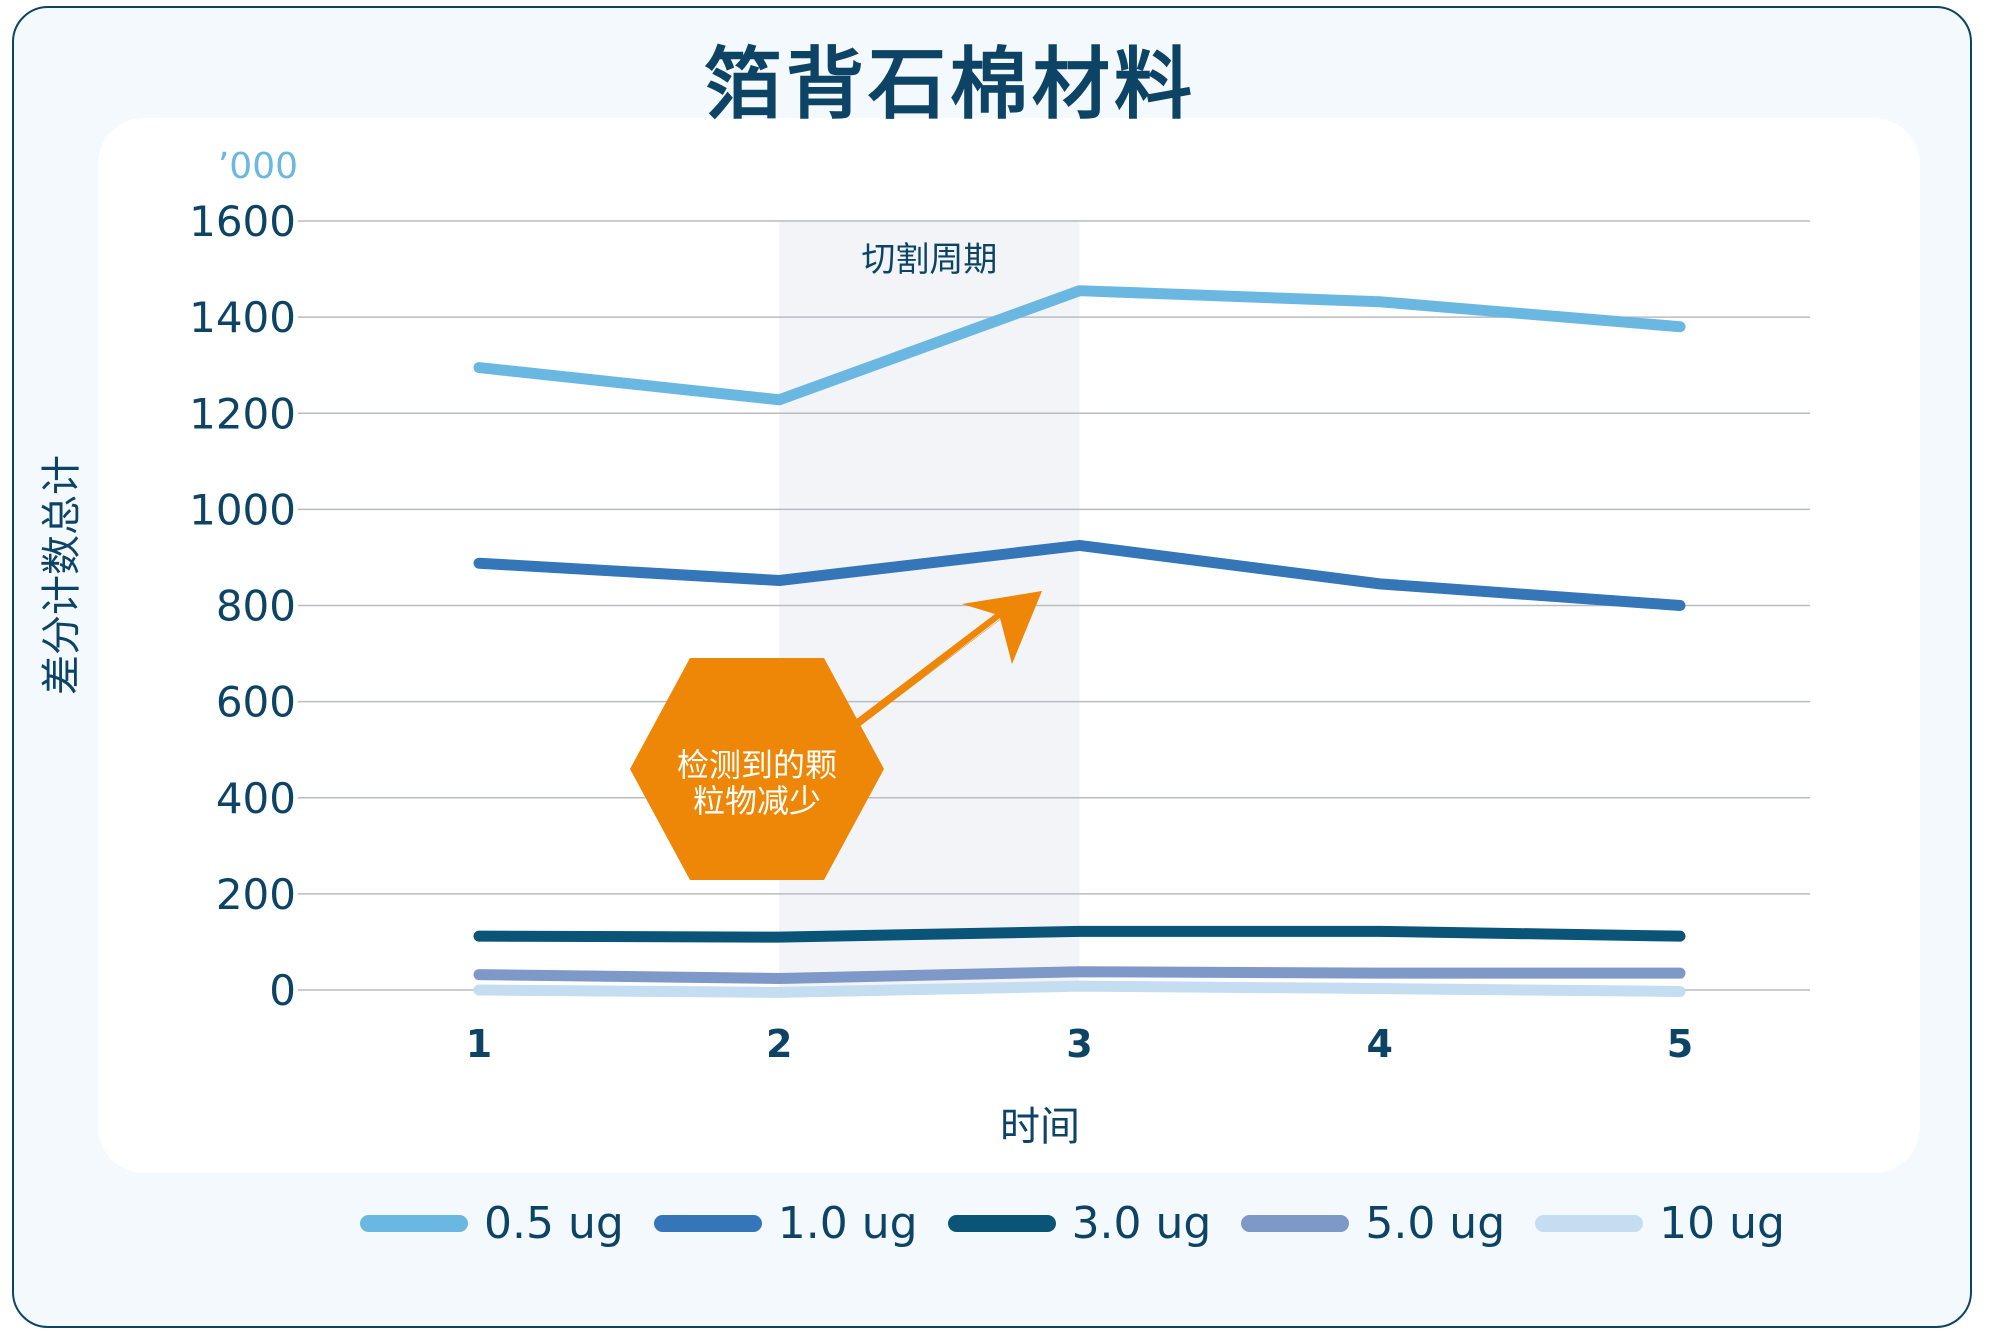 This screenshot has width=1989, height=1338. Describe the element at coordinates (256, 798) in the screenshot. I see `y-tick-label: 400` at that location.